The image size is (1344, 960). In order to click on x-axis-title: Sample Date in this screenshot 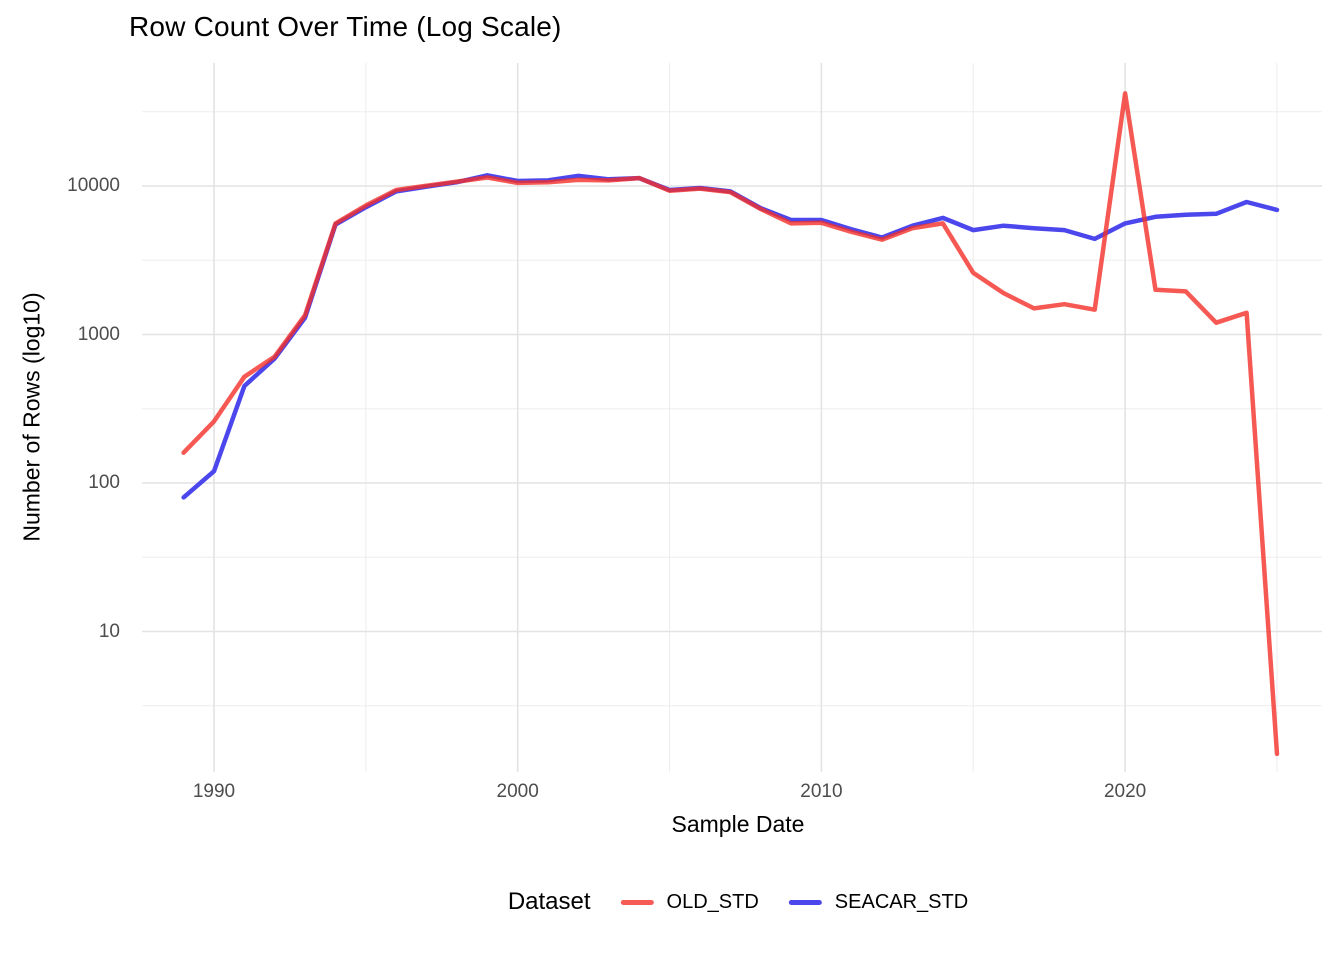, I will do `click(738, 824)`.